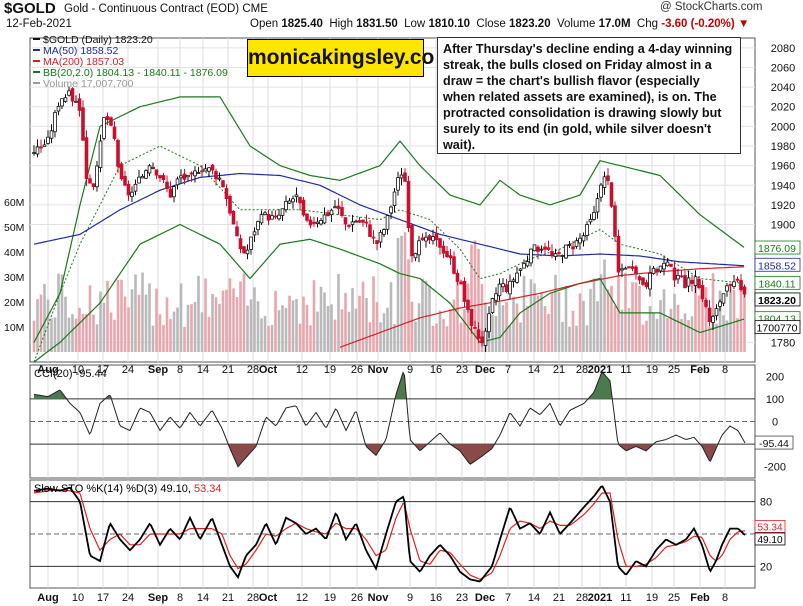 The image size is (803, 606). What do you see at coordinates (485, 598) in the screenshot?
I see `x-tick-label-bottom: Dec` at bounding box center [485, 598].